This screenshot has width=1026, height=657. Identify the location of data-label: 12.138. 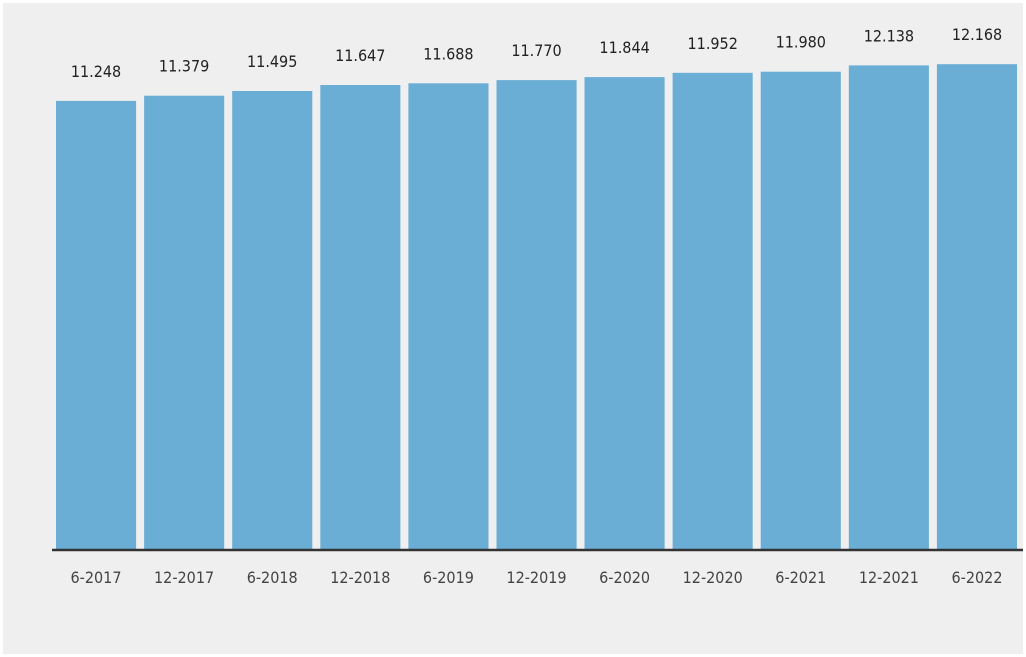
(889, 35).